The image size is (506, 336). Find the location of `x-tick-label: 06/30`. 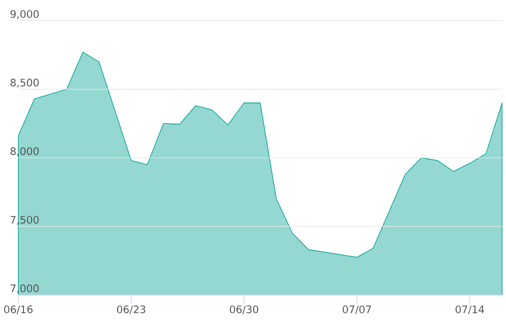

x-tick-label: 06/30 is located at coordinates (244, 309).